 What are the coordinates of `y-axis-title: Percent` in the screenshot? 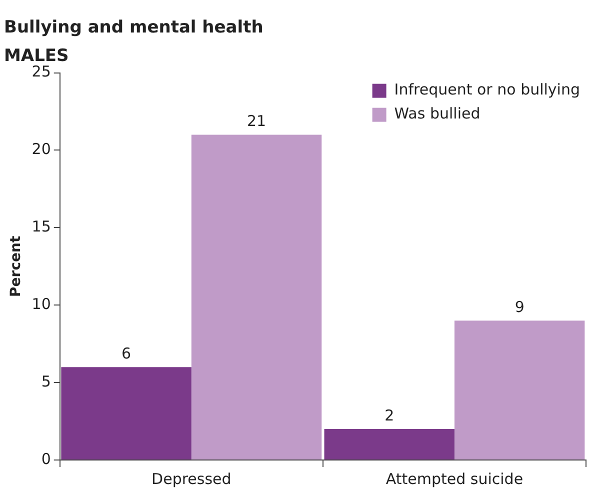 It's located at (16, 266).